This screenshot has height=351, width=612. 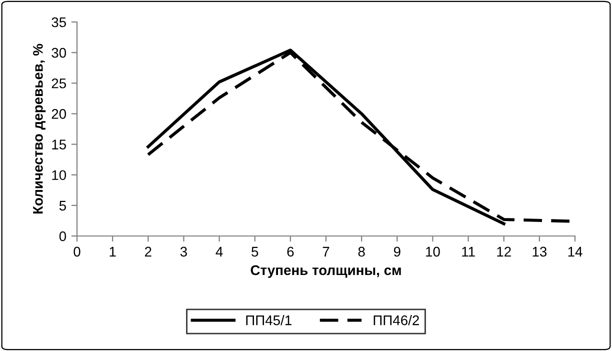 I want to click on x-tick-label: 8, so click(x=361, y=251).